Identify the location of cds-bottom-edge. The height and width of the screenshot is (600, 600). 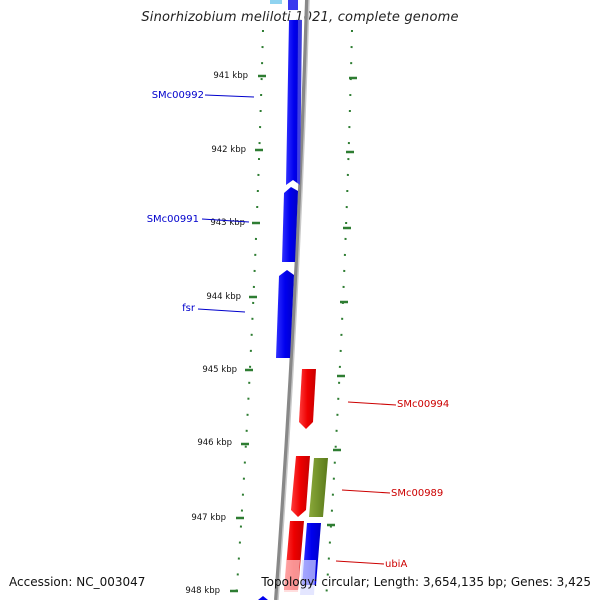
(263, 598).